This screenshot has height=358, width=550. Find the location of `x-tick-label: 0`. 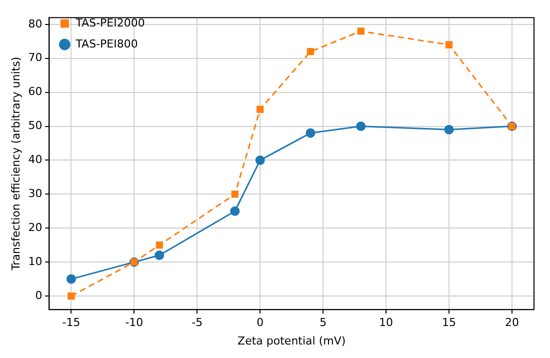

x-tick-label: 0 is located at coordinates (260, 323).